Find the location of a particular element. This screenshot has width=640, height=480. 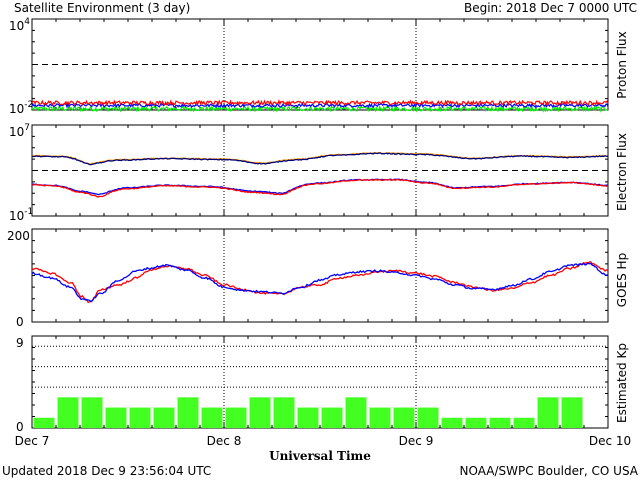

kp-y-ticks: 9 0 is located at coordinates (20, 385).